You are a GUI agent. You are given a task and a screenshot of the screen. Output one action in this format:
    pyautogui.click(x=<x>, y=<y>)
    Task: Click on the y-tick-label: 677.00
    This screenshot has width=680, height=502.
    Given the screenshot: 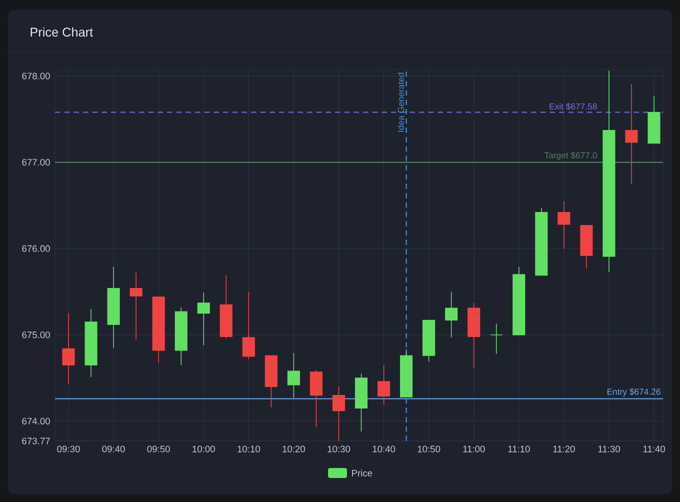 What is the action you would take?
    pyautogui.click(x=36, y=162)
    